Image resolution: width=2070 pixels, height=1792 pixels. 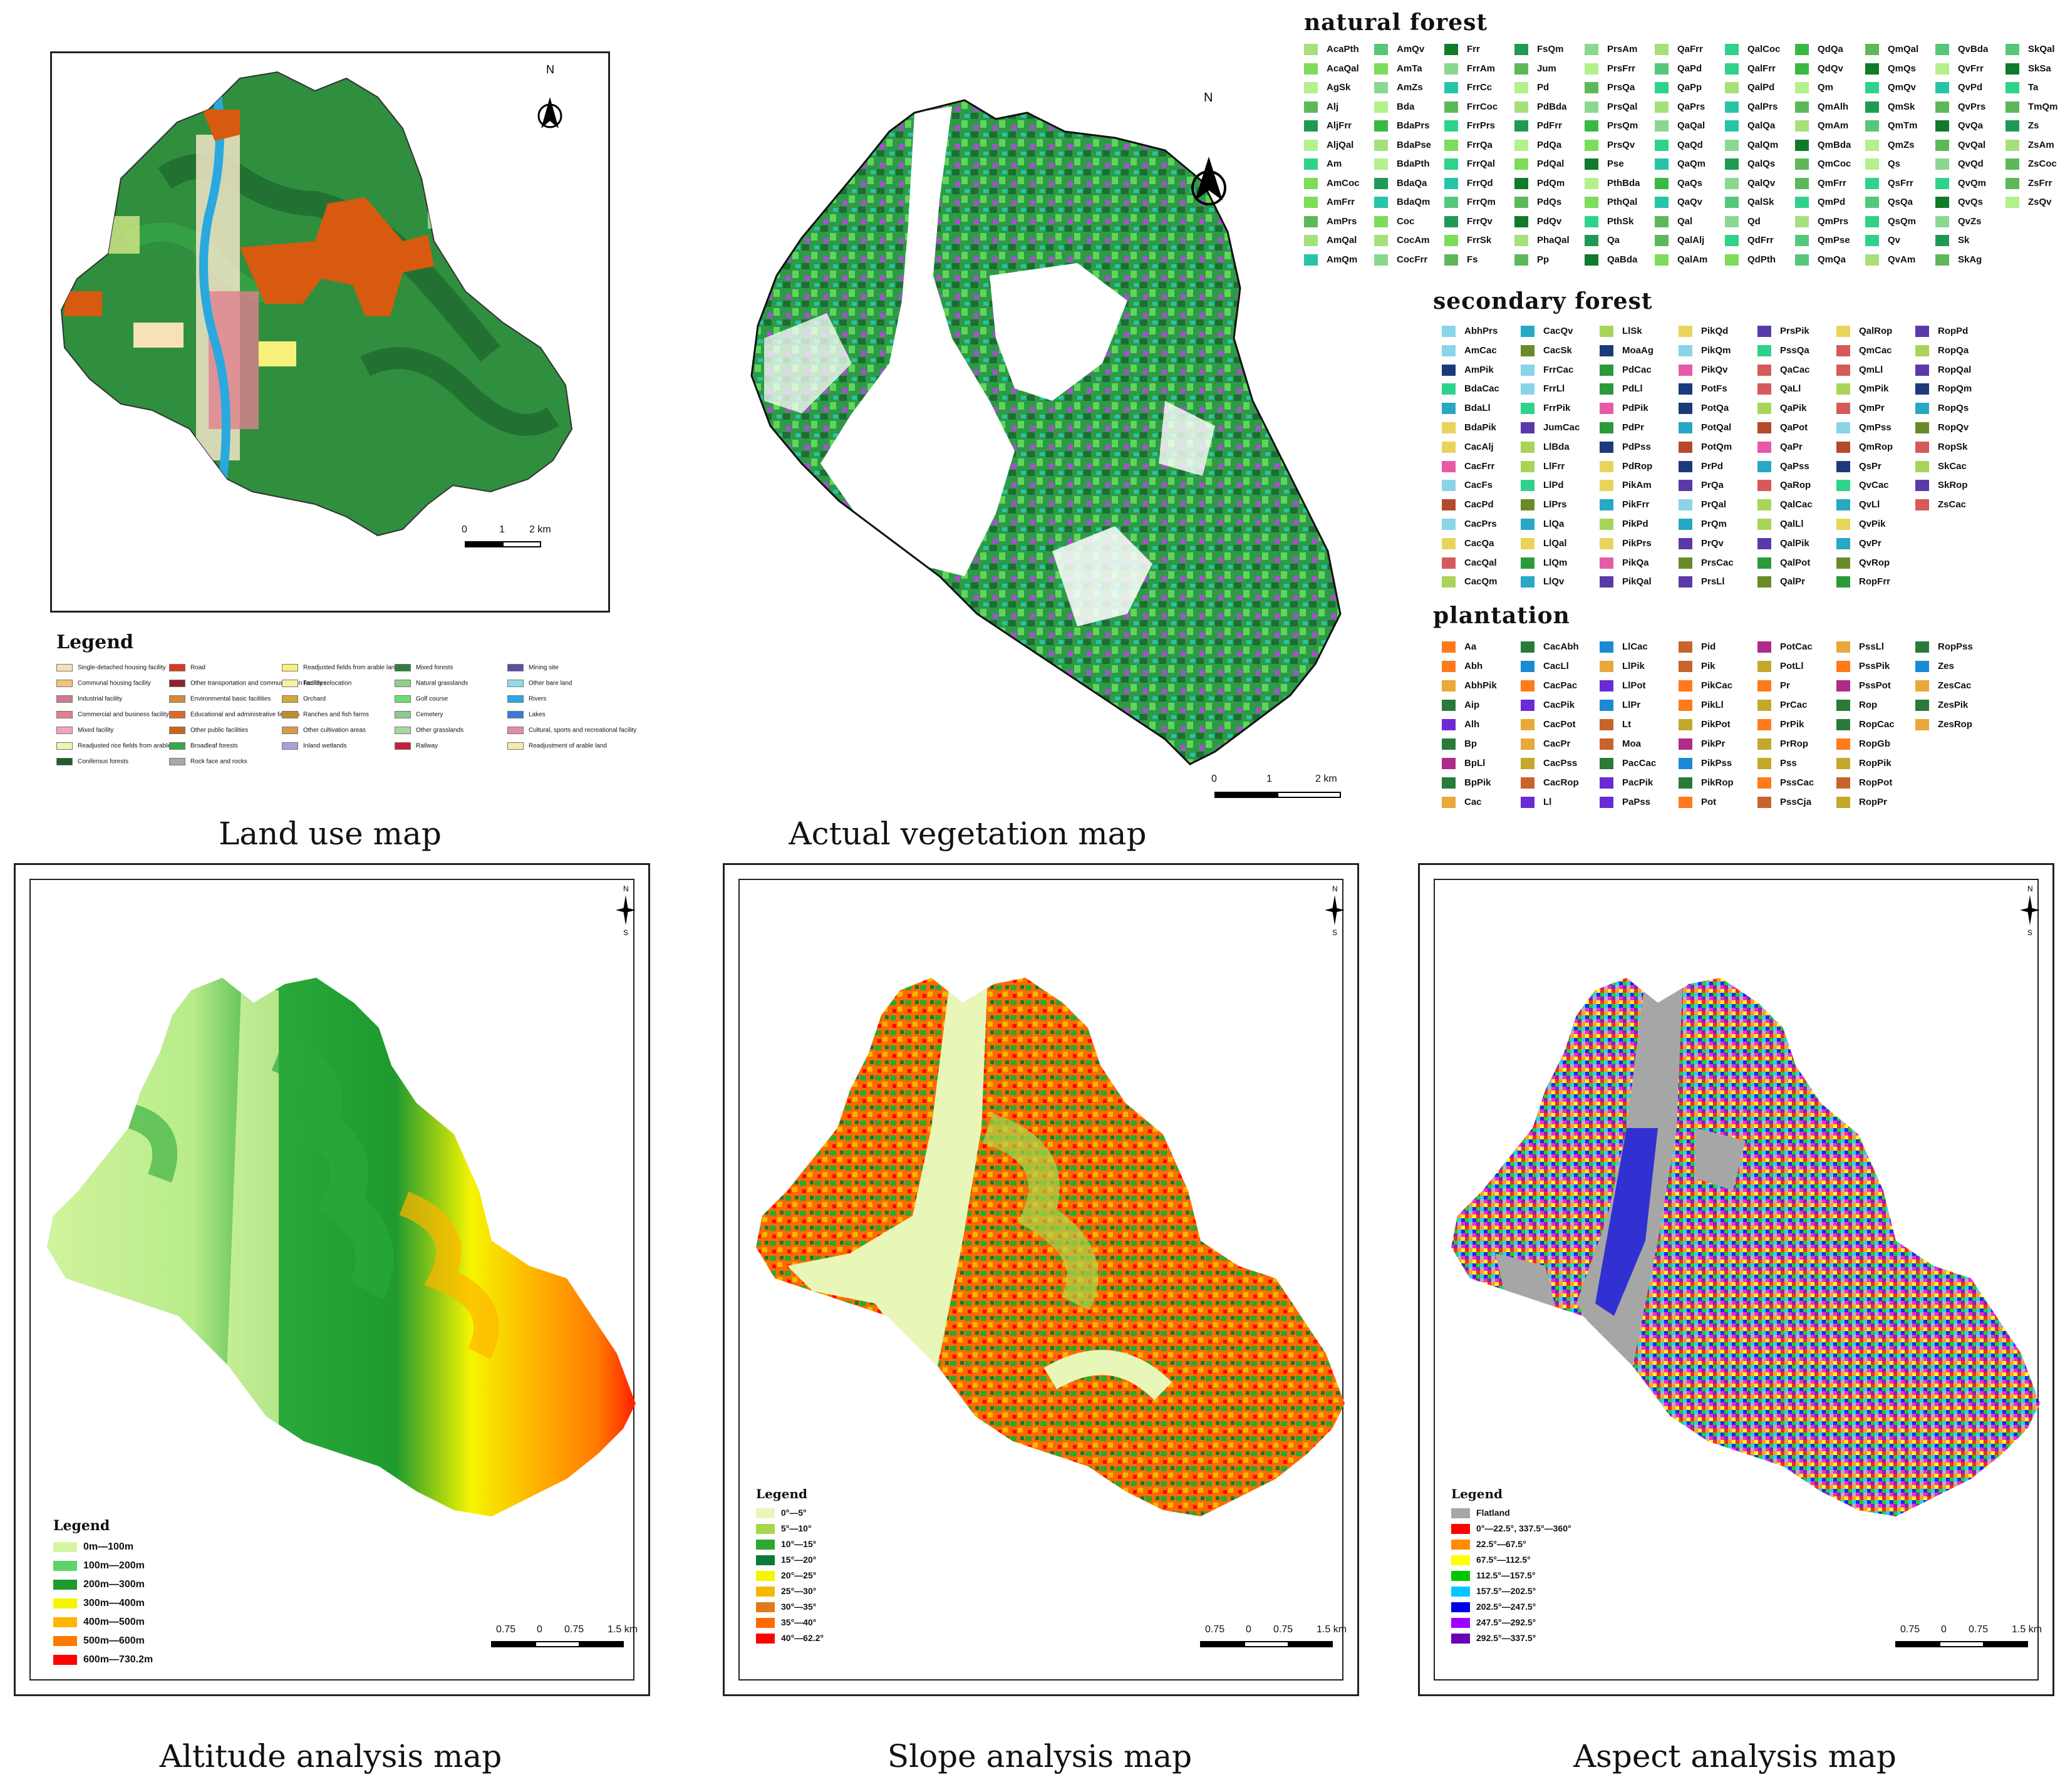 I want to click on vegetation-legend-item: BdaPth, so click(x=1402, y=164).